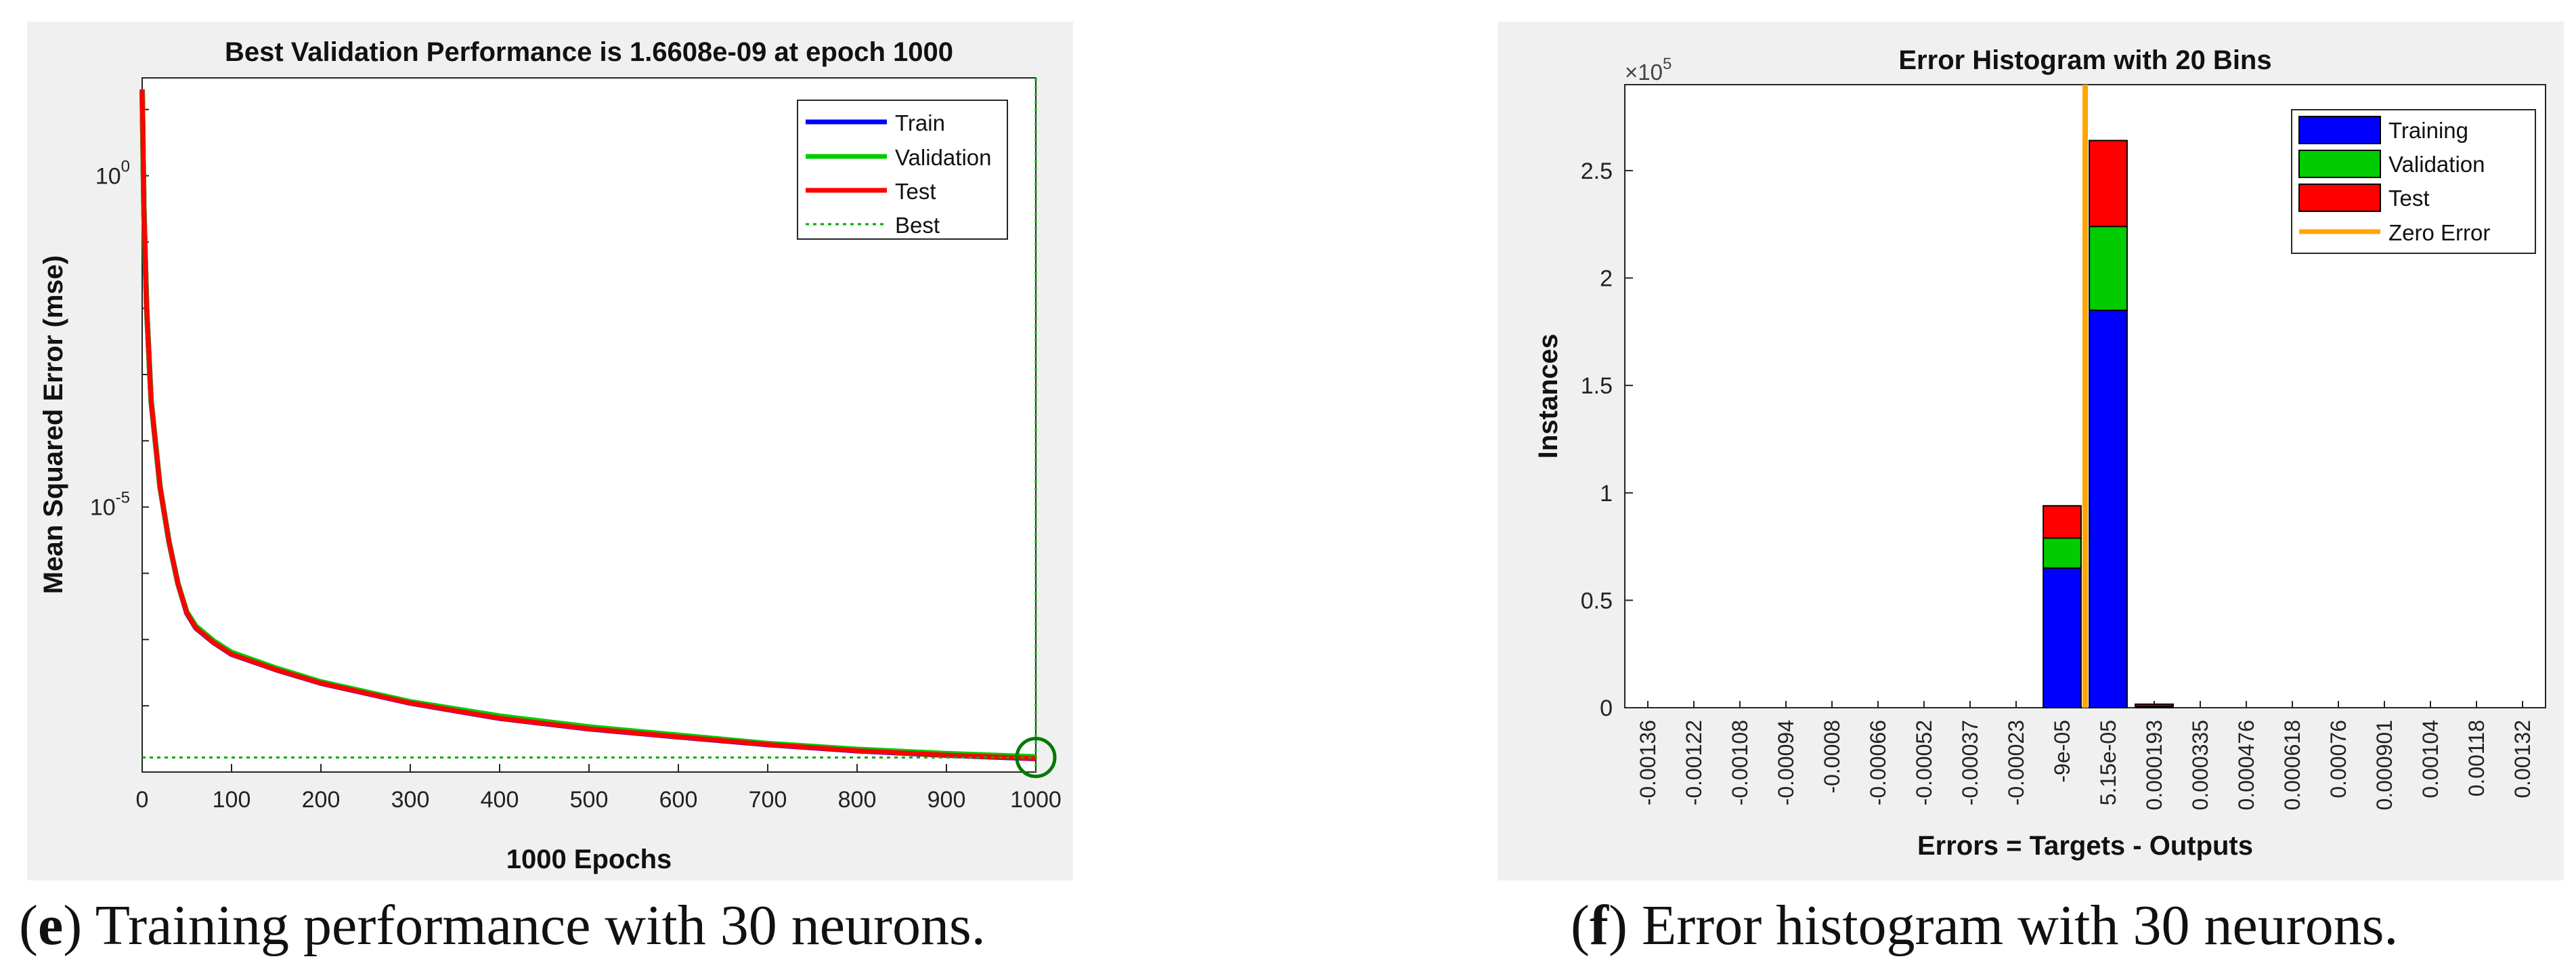 The image size is (2576, 961). Describe the element at coordinates (2016, 762) in the screenshot. I see `histogram-x-tick-label: -0.00023` at that location.